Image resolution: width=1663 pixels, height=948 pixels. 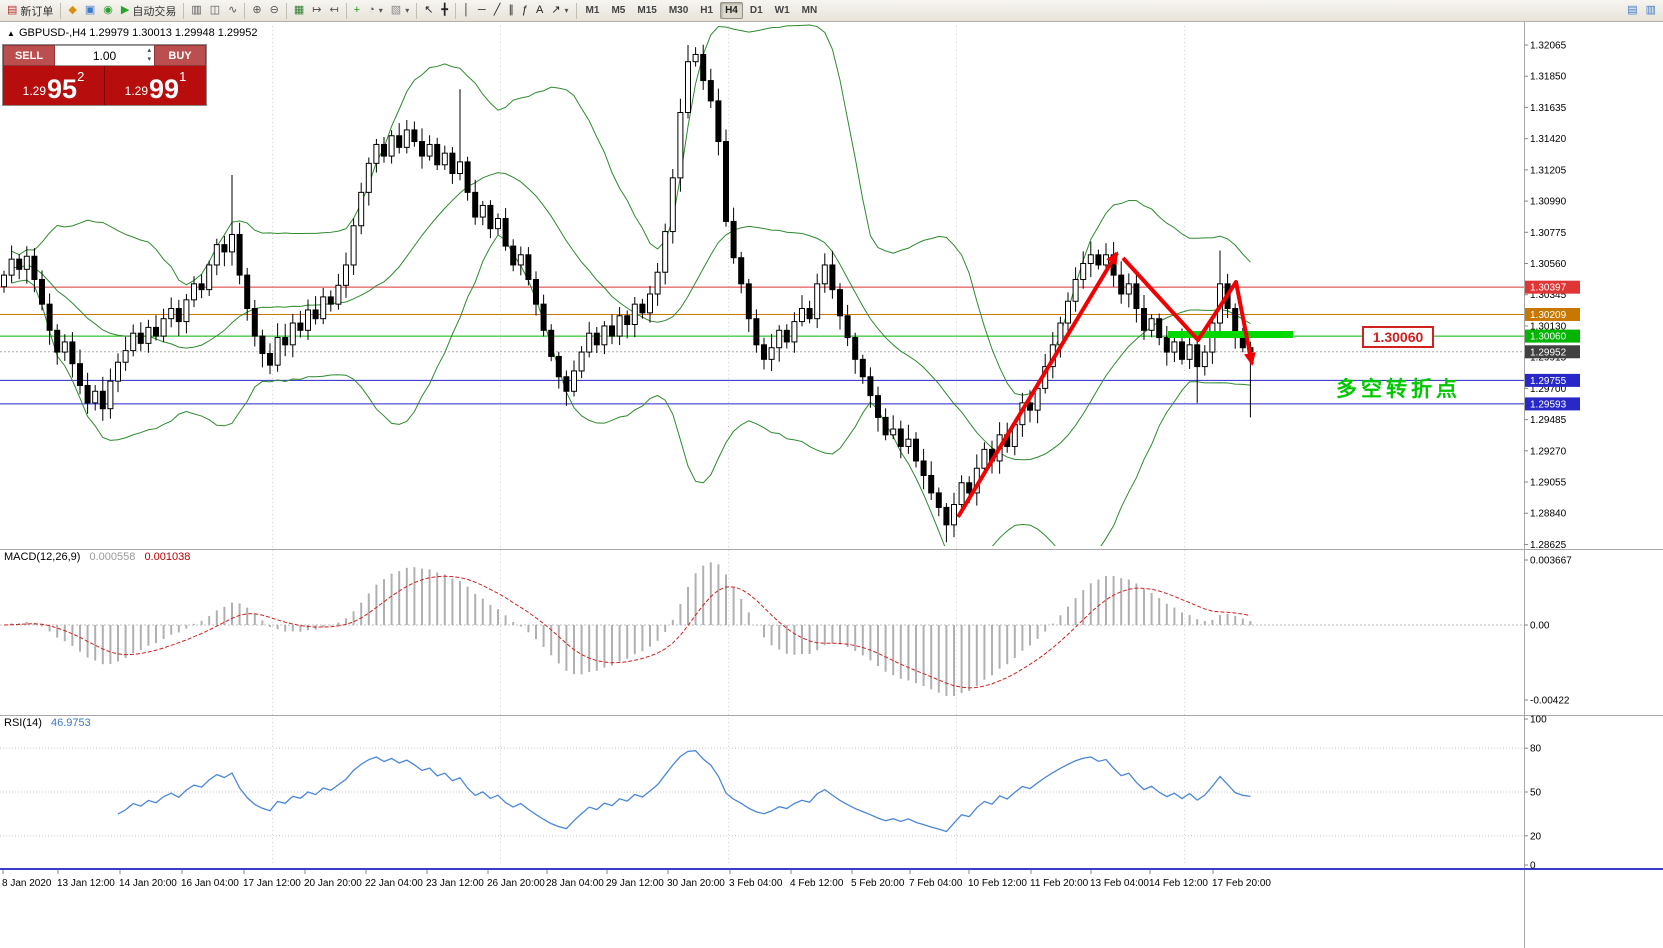 What do you see at coordinates (556, 10) in the screenshot?
I see `arrows-icon: ↗` at bounding box center [556, 10].